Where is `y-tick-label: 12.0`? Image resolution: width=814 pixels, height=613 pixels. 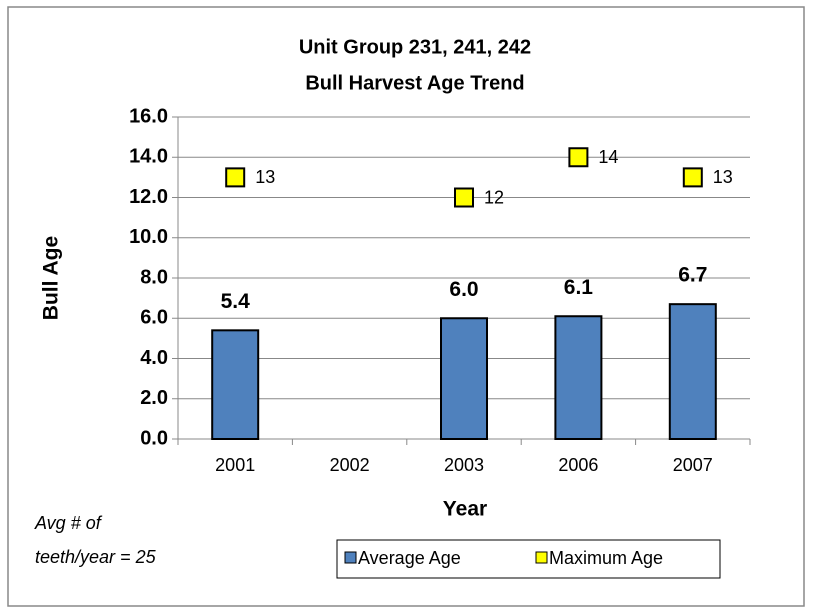
y-tick-label: 12.0 is located at coordinates (148, 197).